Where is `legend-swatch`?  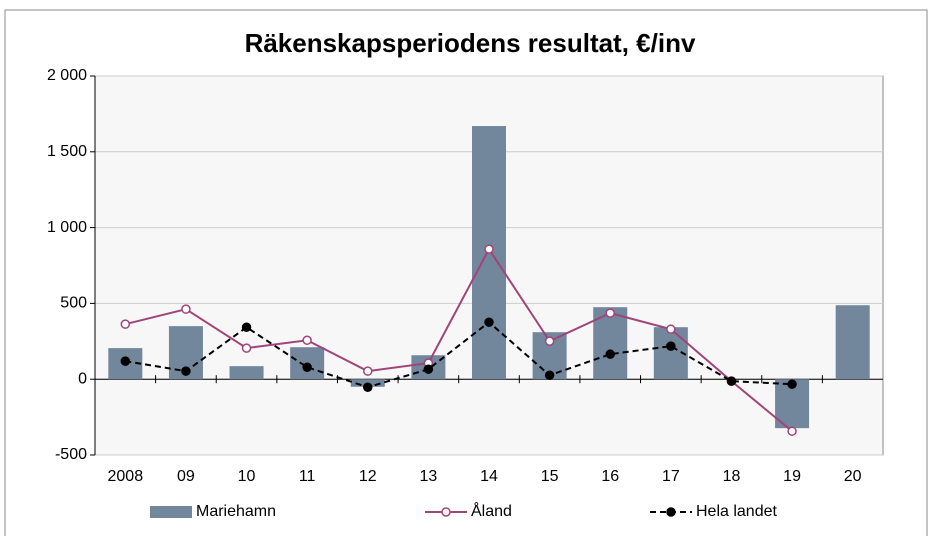
legend-swatch is located at coordinates (171, 512).